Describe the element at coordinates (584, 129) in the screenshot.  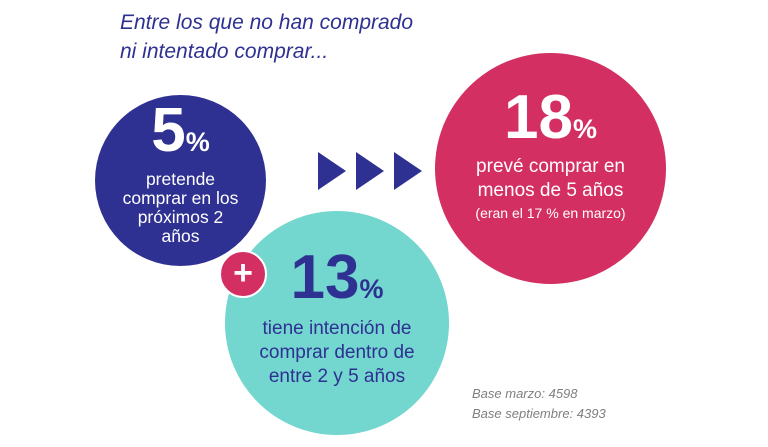
I see `total-unit: %` at that location.